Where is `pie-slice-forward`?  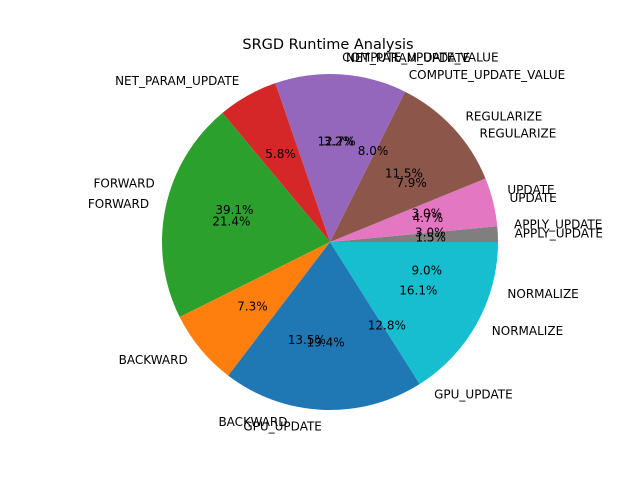 pie-slice-forward is located at coordinates (246, 215).